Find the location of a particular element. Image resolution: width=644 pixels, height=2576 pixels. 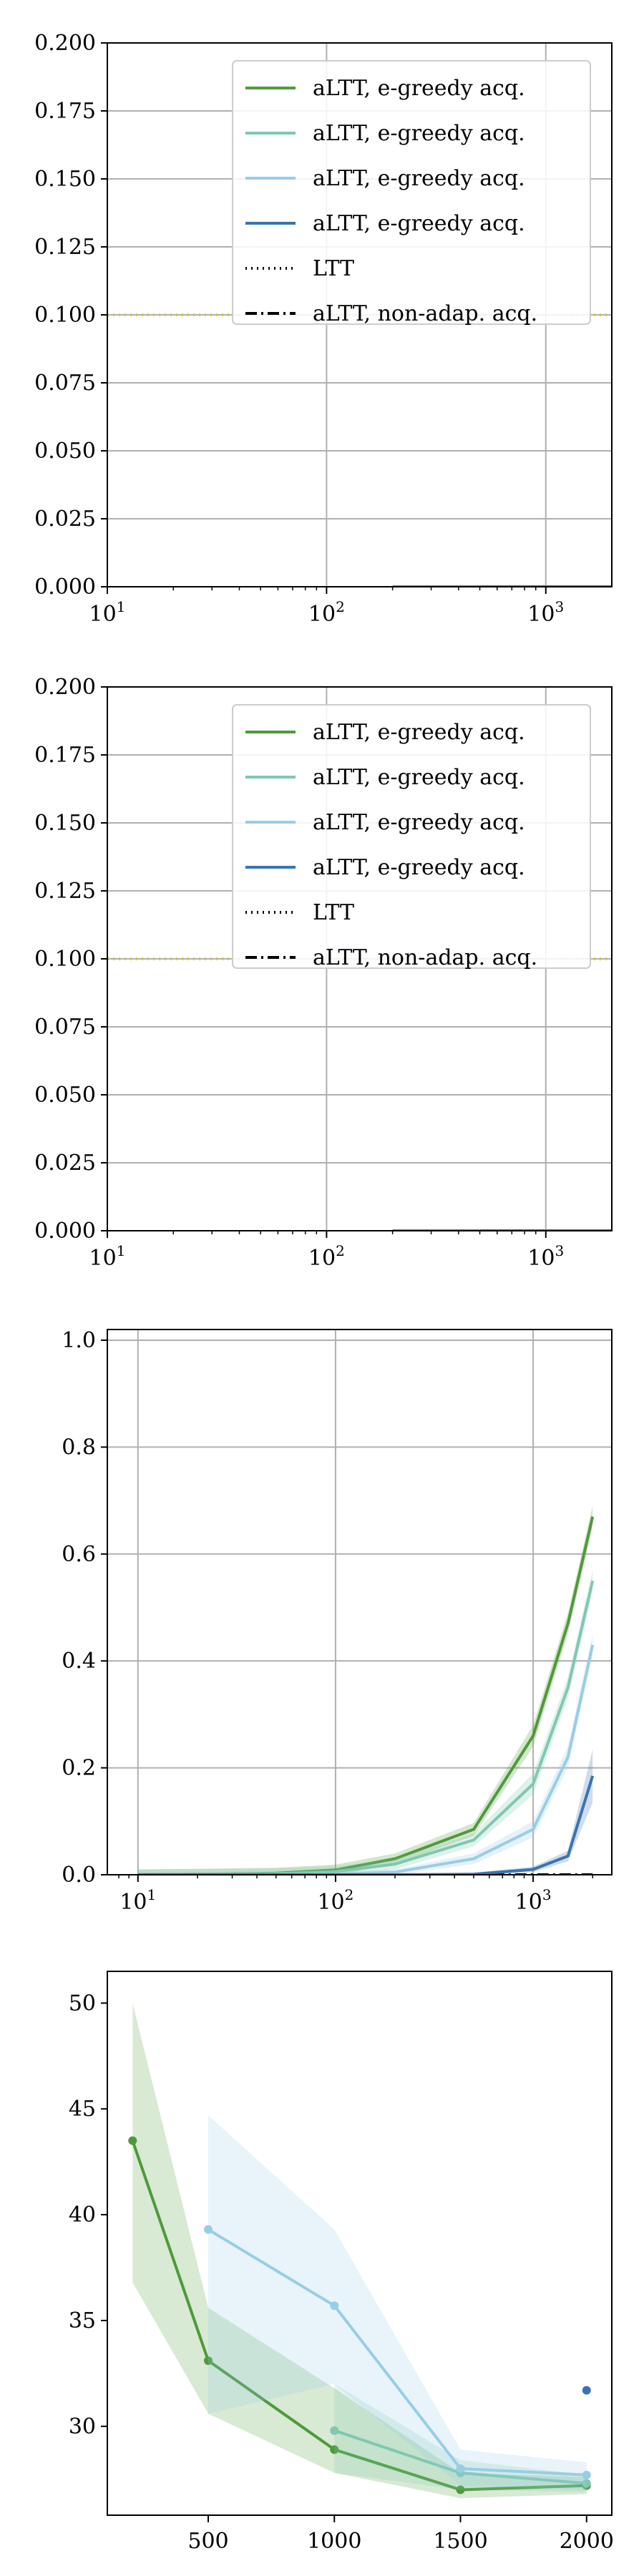

y-tick-label: 35 is located at coordinates (82, 2320).